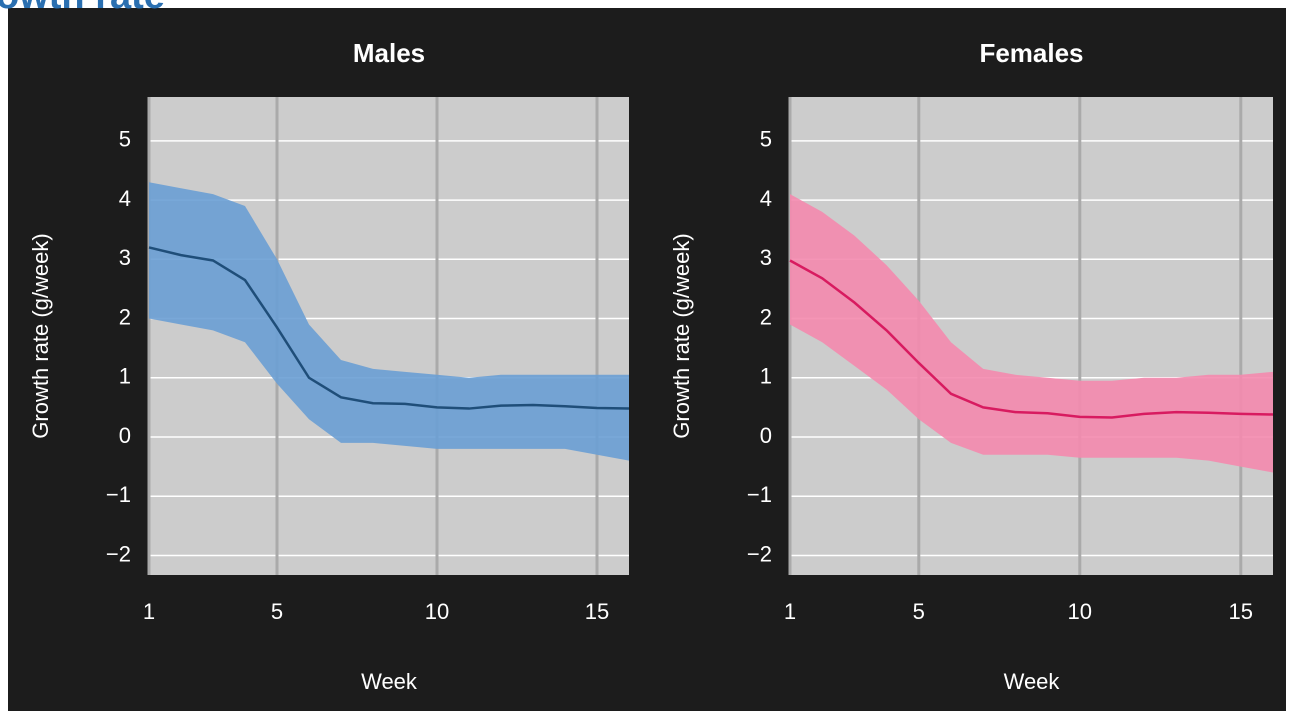  Describe the element at coordinates (389, 53) in the screenshot. I see `panel-title: Males` at that location.